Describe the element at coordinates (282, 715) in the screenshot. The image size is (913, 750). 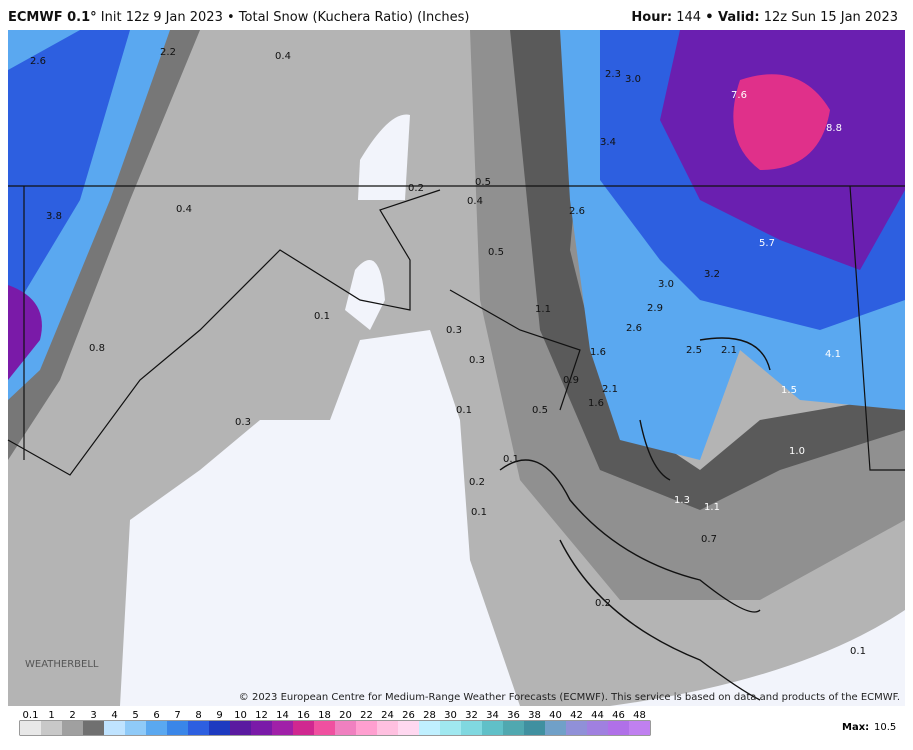
I see `colorbar-tick: 14` at that location.